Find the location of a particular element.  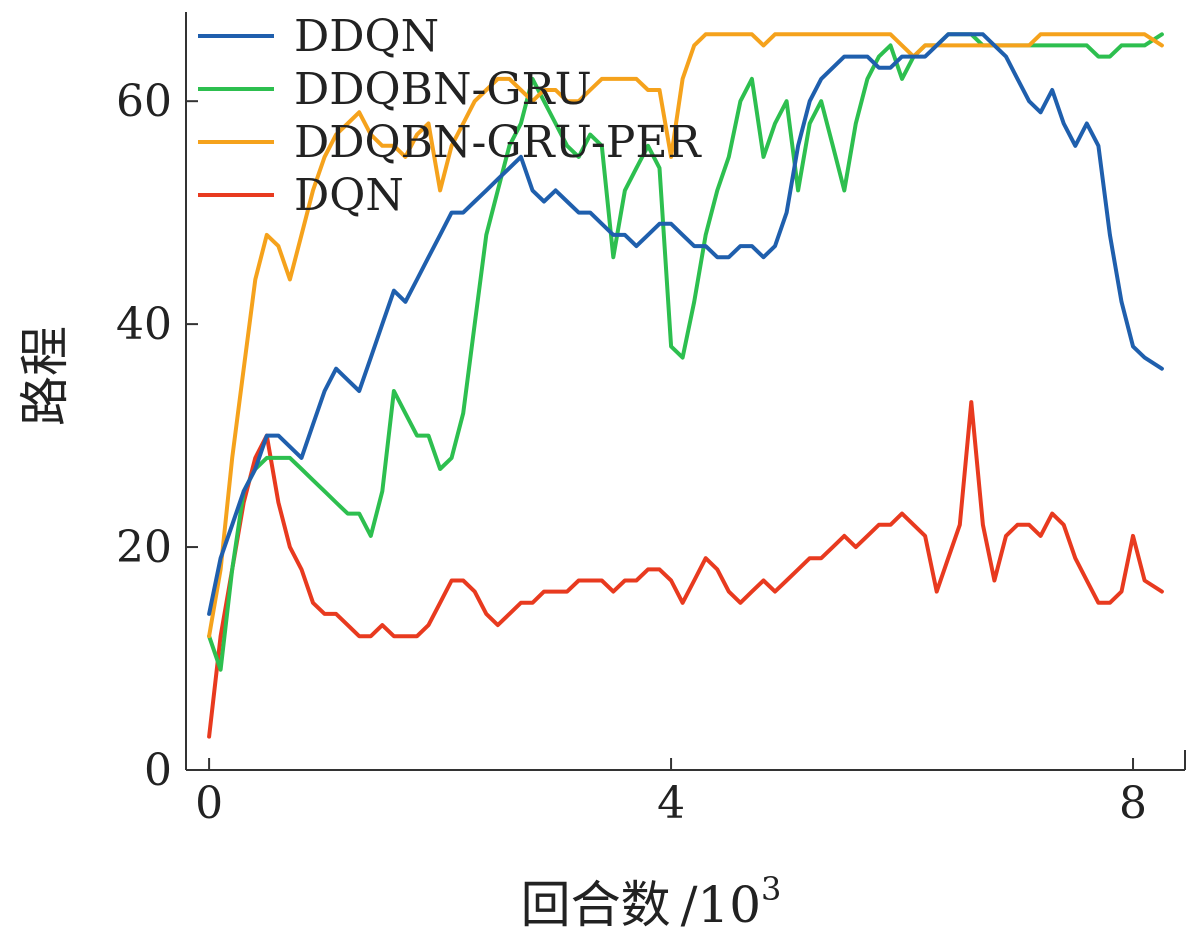

x-tick-label: 0 is located at coordinates (209, 803).